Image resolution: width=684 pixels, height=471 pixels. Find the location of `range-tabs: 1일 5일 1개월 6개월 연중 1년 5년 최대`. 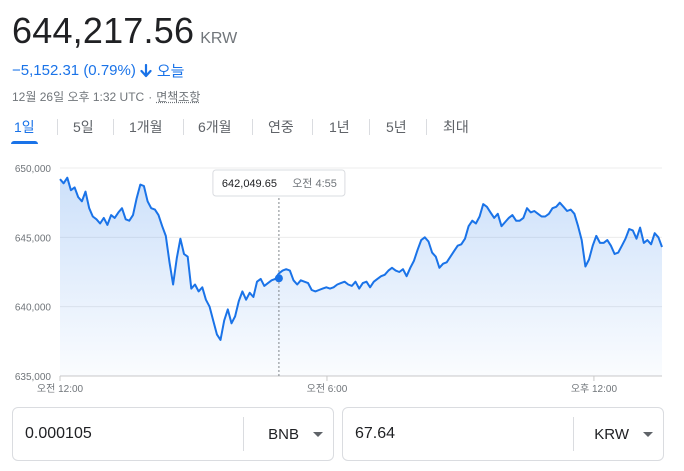

range-tabs: 1일 5일 1개월 6개월 연중 1년 5년 최대 is located at coordinates (342, 130).